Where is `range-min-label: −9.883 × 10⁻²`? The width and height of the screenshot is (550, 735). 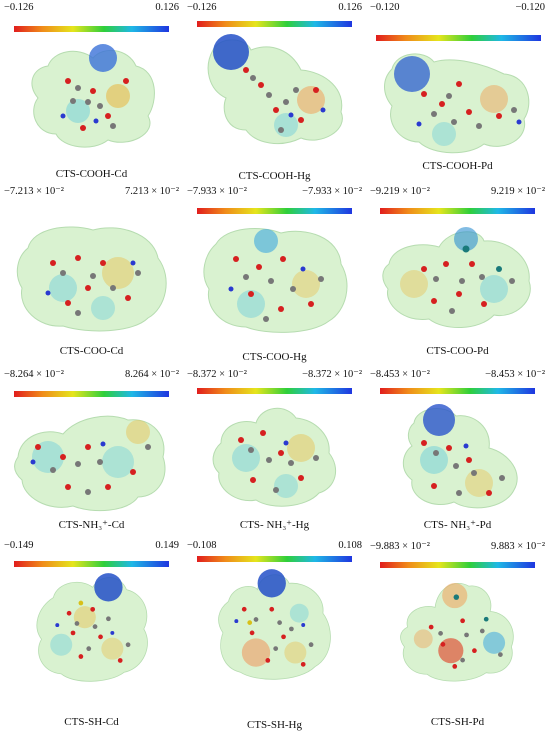
range-min-label: −9.883 × 10⁻² is located at coordinates (400, 546).